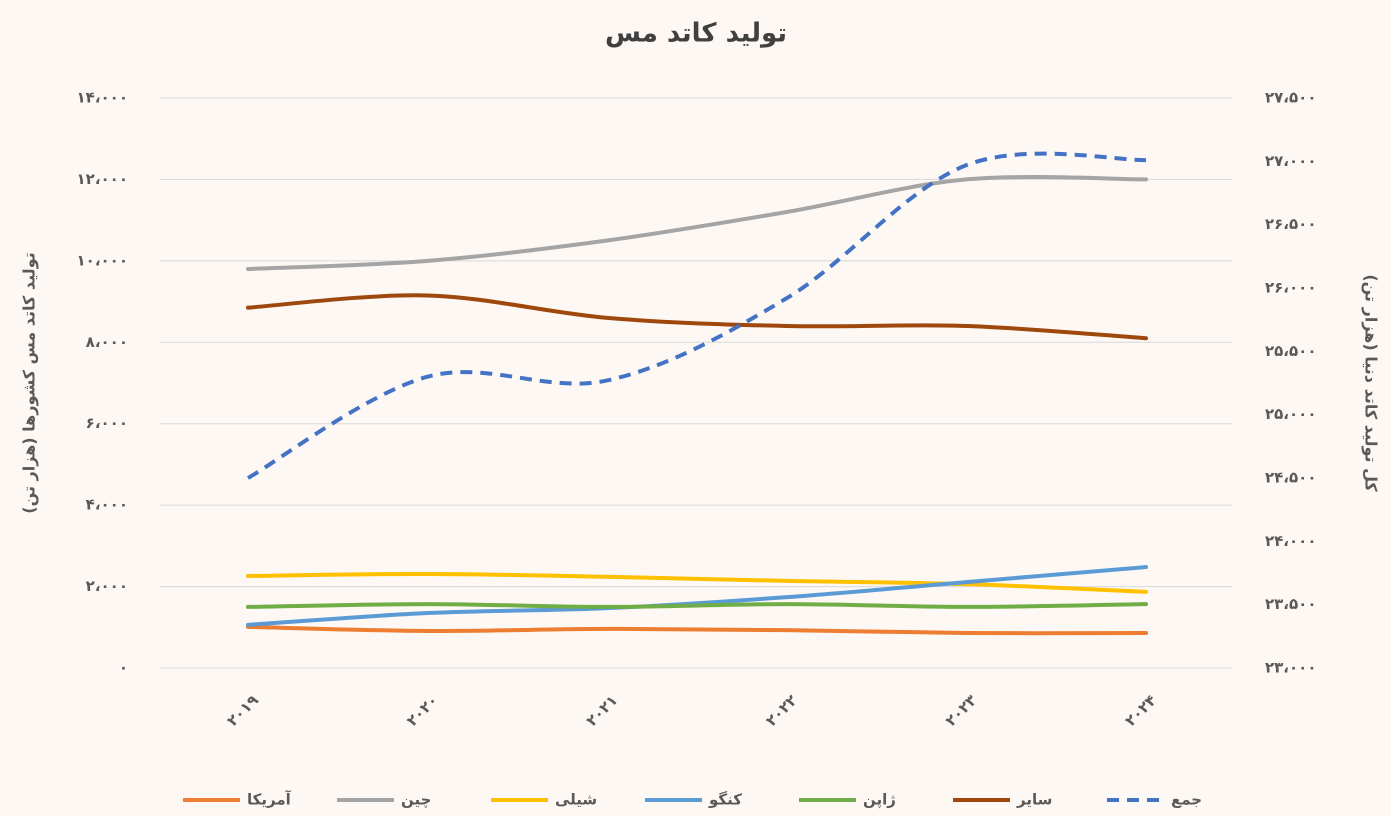  Describe the element at coordinates (781, 710) in the screenshot. I see `x-tick-label: ۲۰۲۲` at that location.